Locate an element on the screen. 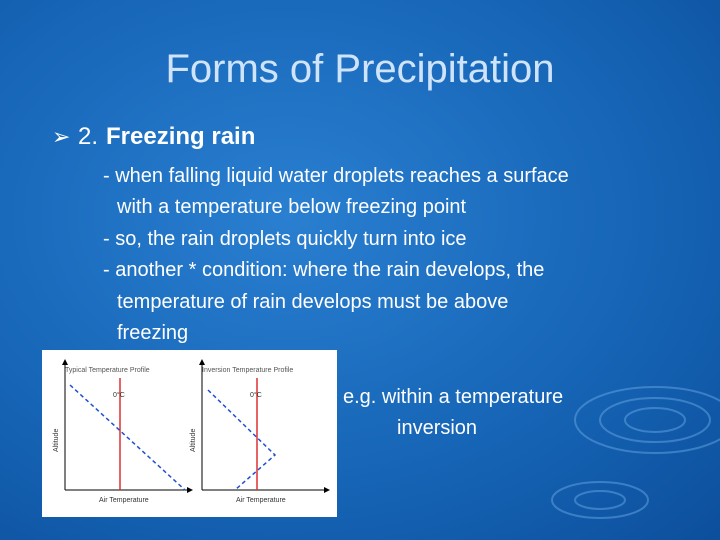 The image size is (720, 540). caption-line: e.g. within a temperature is located at coordinates (453, 397).